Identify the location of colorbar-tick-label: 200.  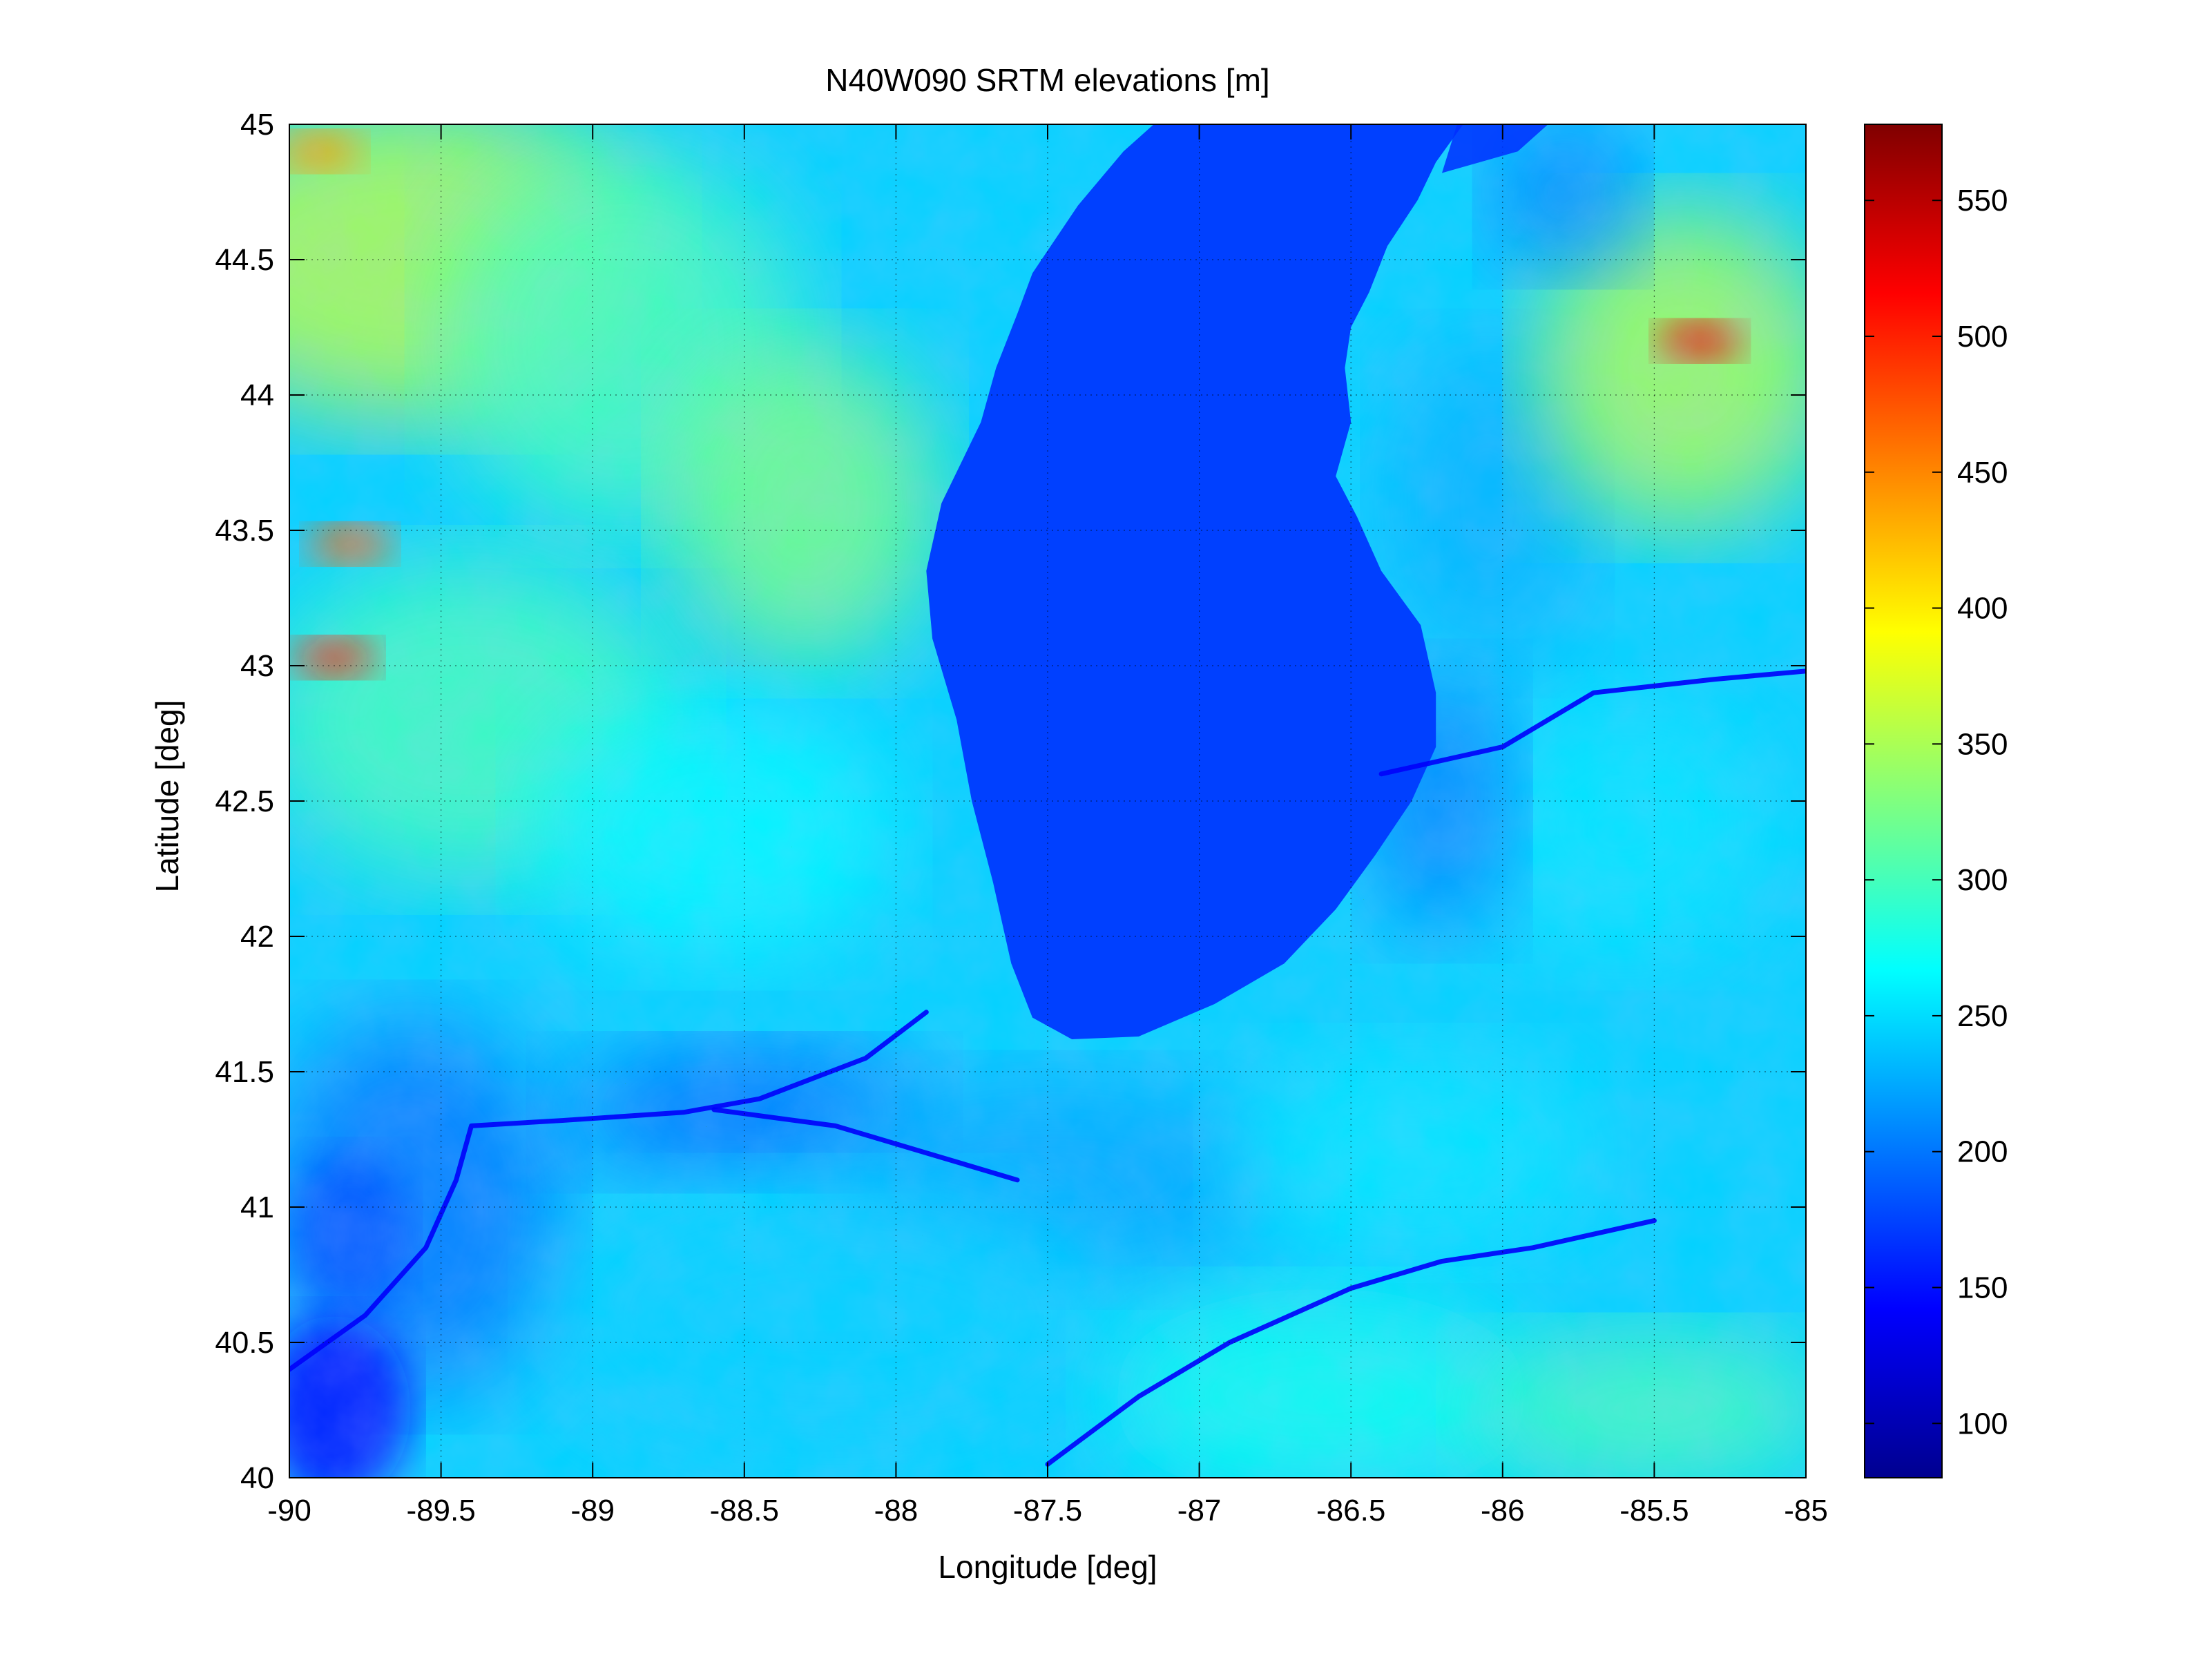
(1982, 1152).